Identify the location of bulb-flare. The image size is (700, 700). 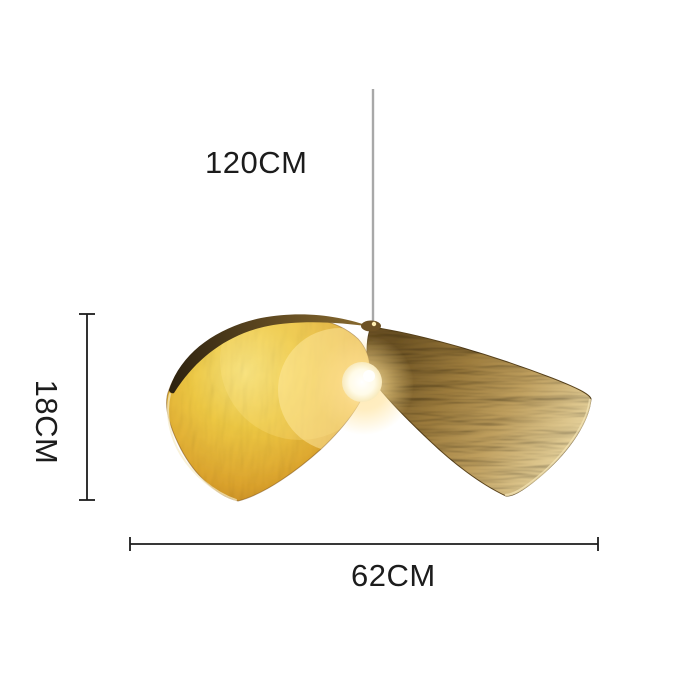
(369, 376).